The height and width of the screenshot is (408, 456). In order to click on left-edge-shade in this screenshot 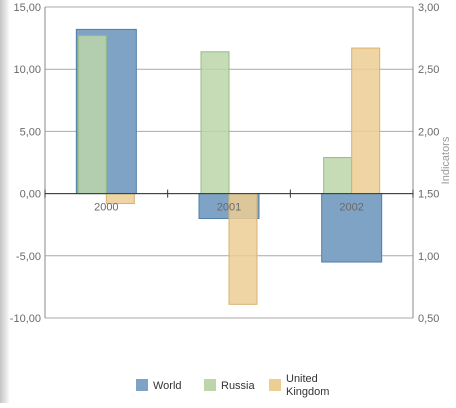, I will do `click(5, 201)`.